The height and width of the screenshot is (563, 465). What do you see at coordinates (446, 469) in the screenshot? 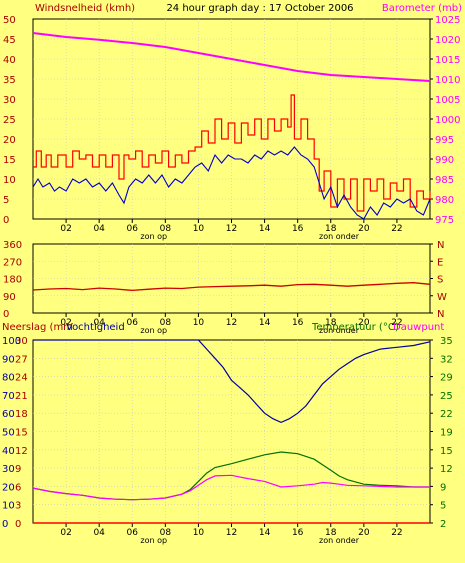
I see `y2-tick-label: 12` at bounding box center [446, 469].